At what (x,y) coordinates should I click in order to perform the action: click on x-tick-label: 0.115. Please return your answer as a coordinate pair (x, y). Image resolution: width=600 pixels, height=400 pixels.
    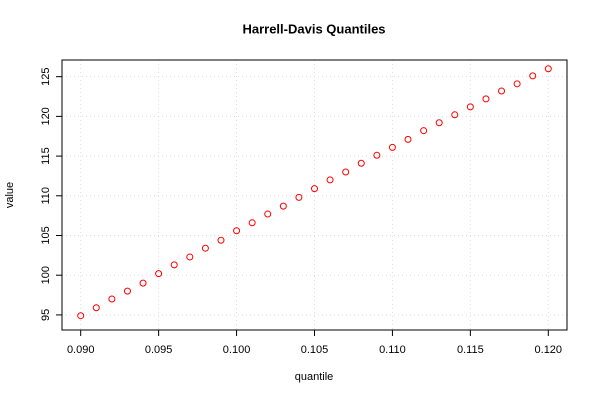
    Looking at the image, I should click on (470, 350).